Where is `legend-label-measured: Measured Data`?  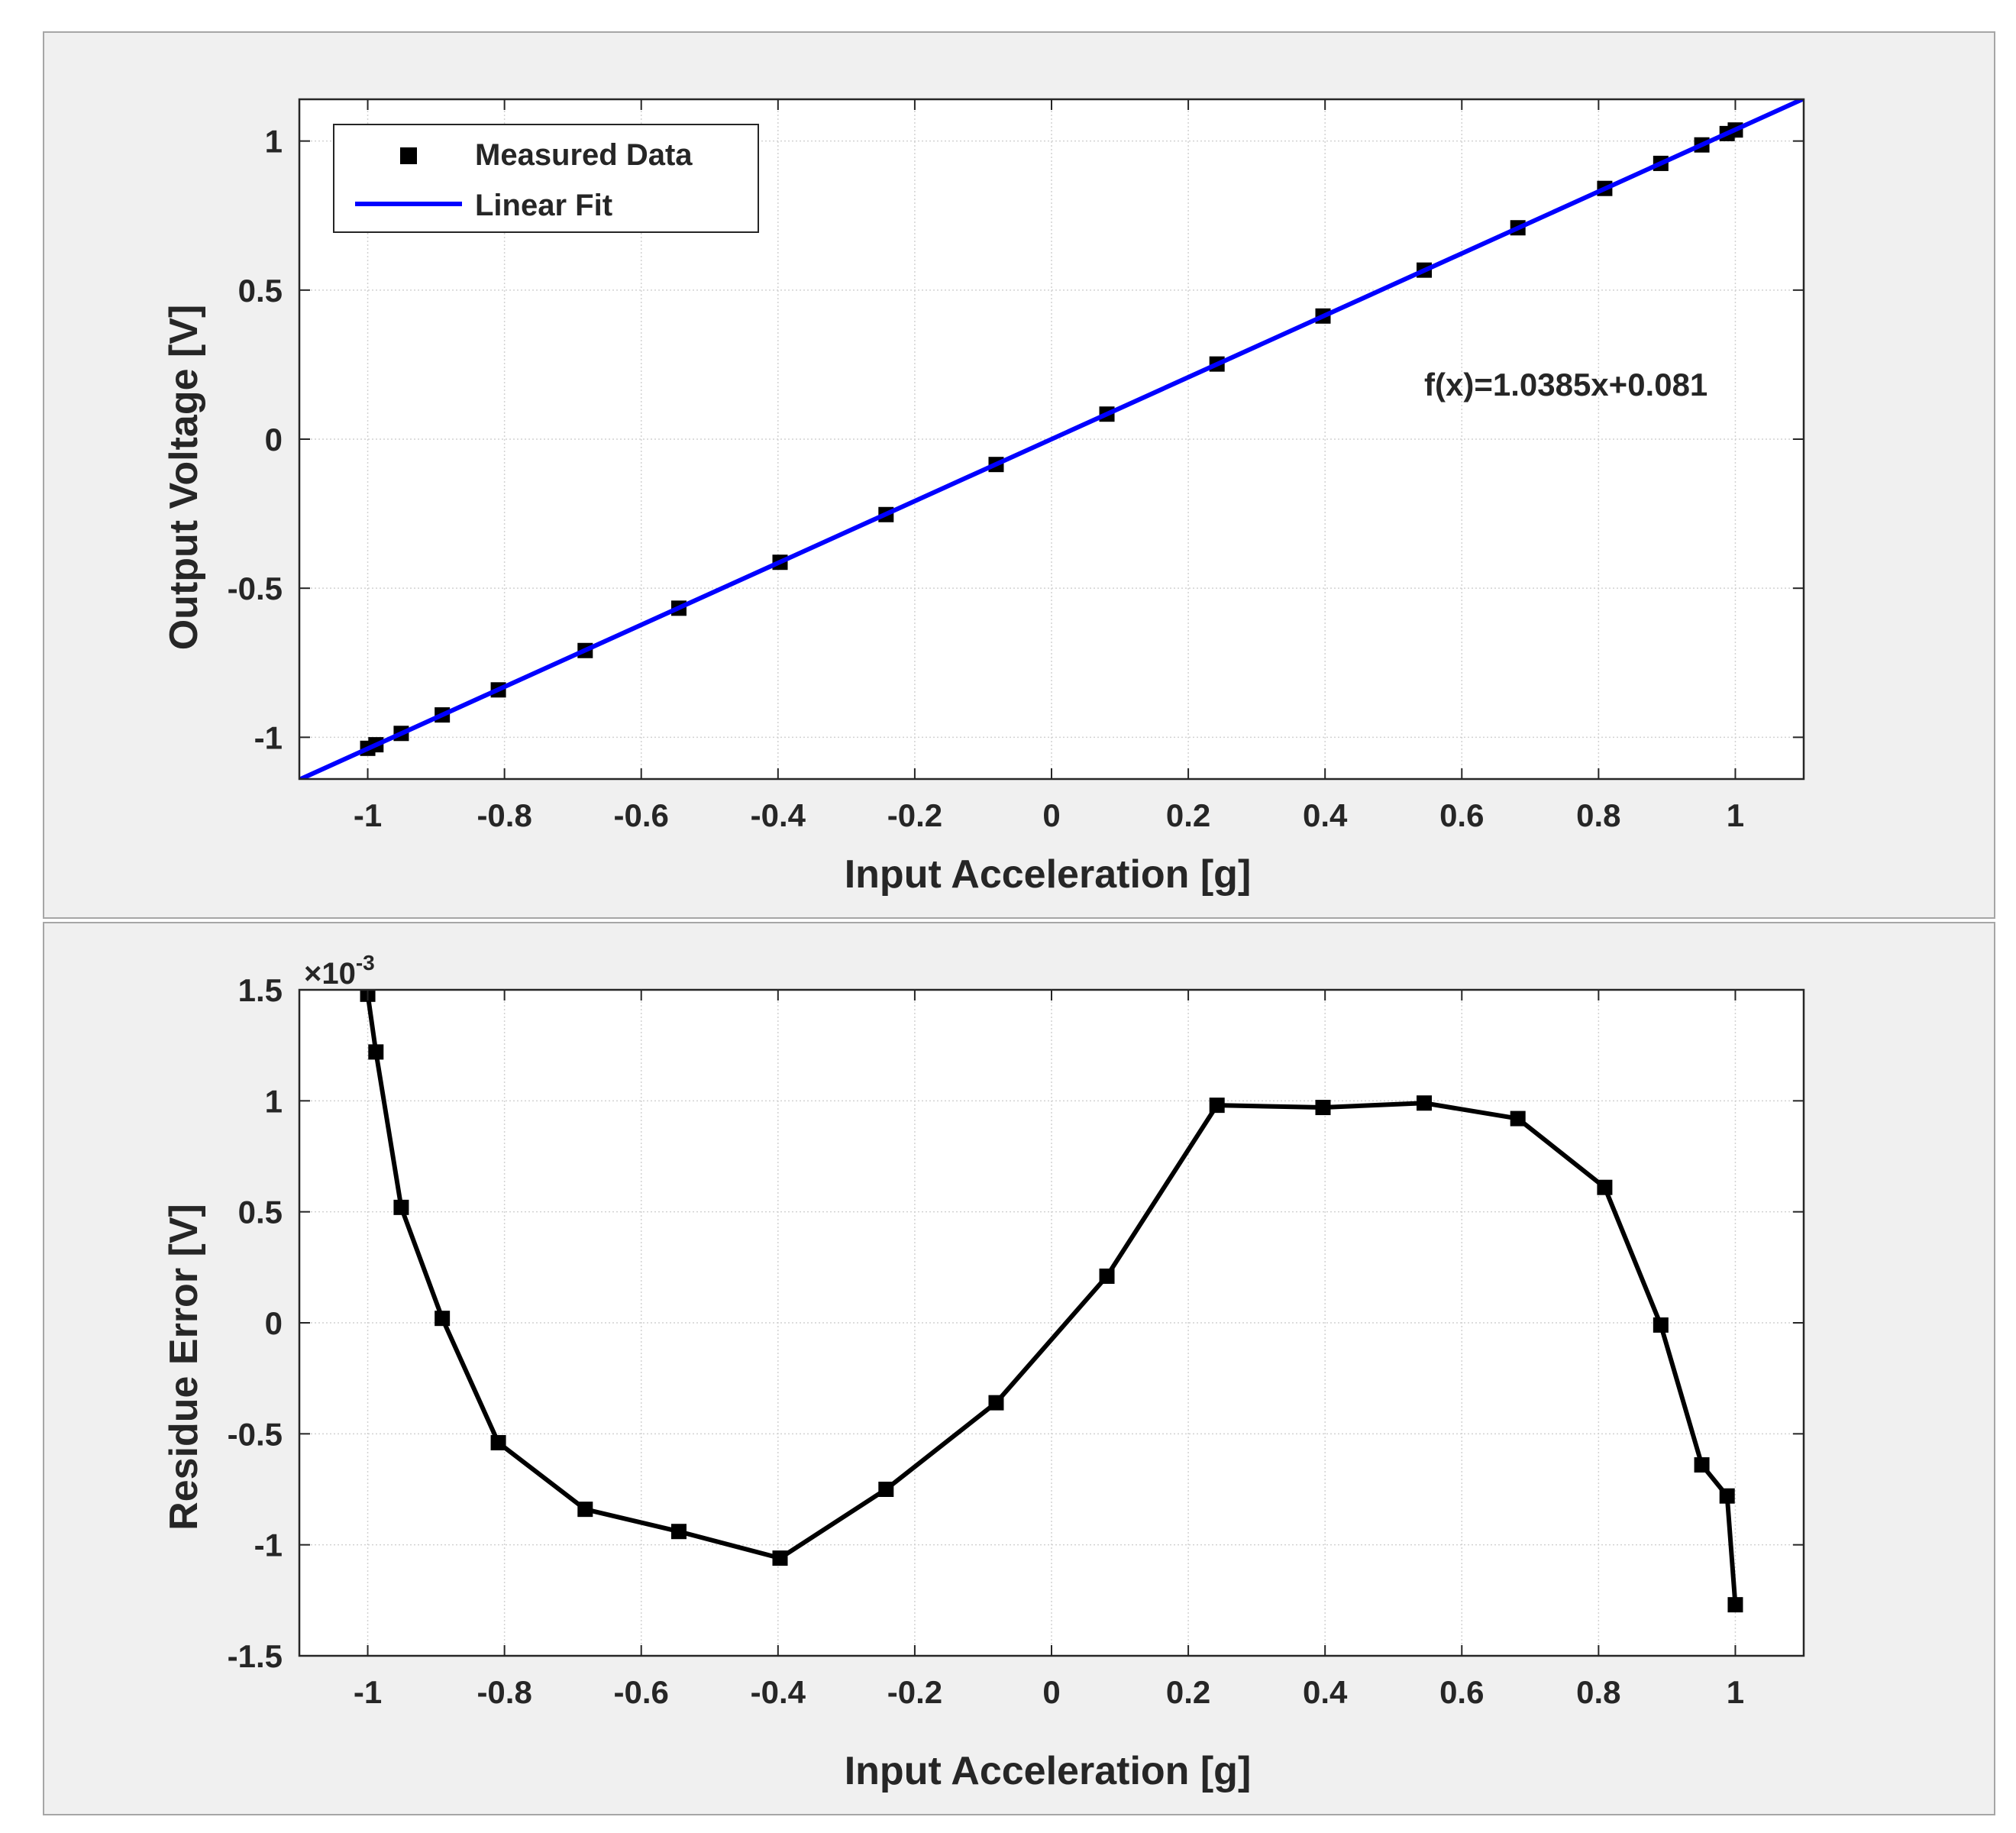 legend-label-measured: Measured Data is located at coordinates (584, 155).